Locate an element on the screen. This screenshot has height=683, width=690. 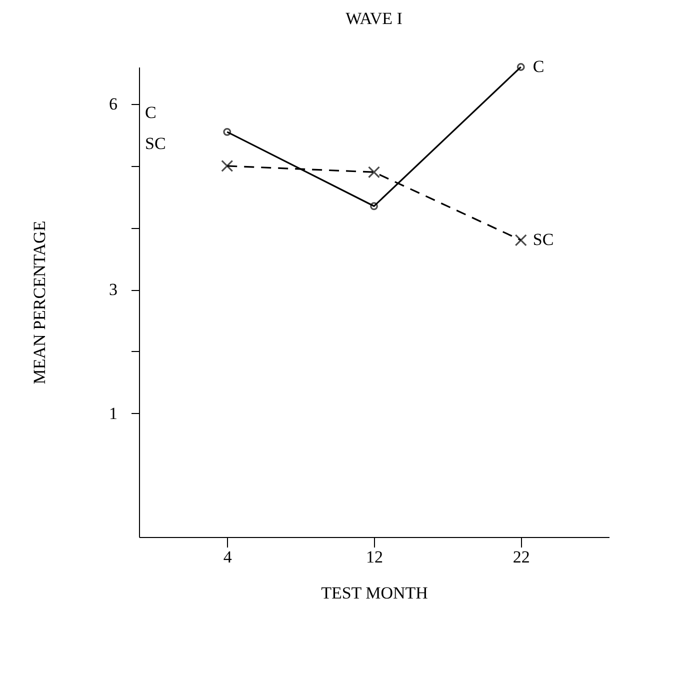
chart-title: WAVE I is located at coordinates (374, 18).